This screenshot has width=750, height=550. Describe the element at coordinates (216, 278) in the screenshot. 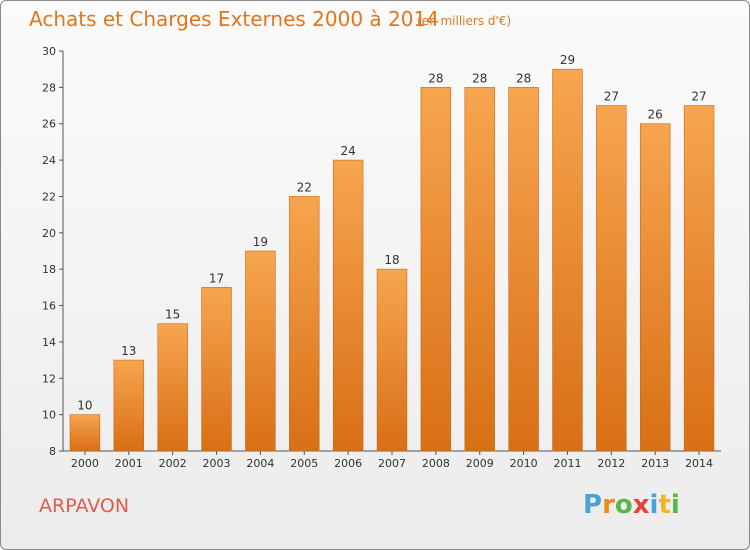

I see `data-label: 17` at that location.